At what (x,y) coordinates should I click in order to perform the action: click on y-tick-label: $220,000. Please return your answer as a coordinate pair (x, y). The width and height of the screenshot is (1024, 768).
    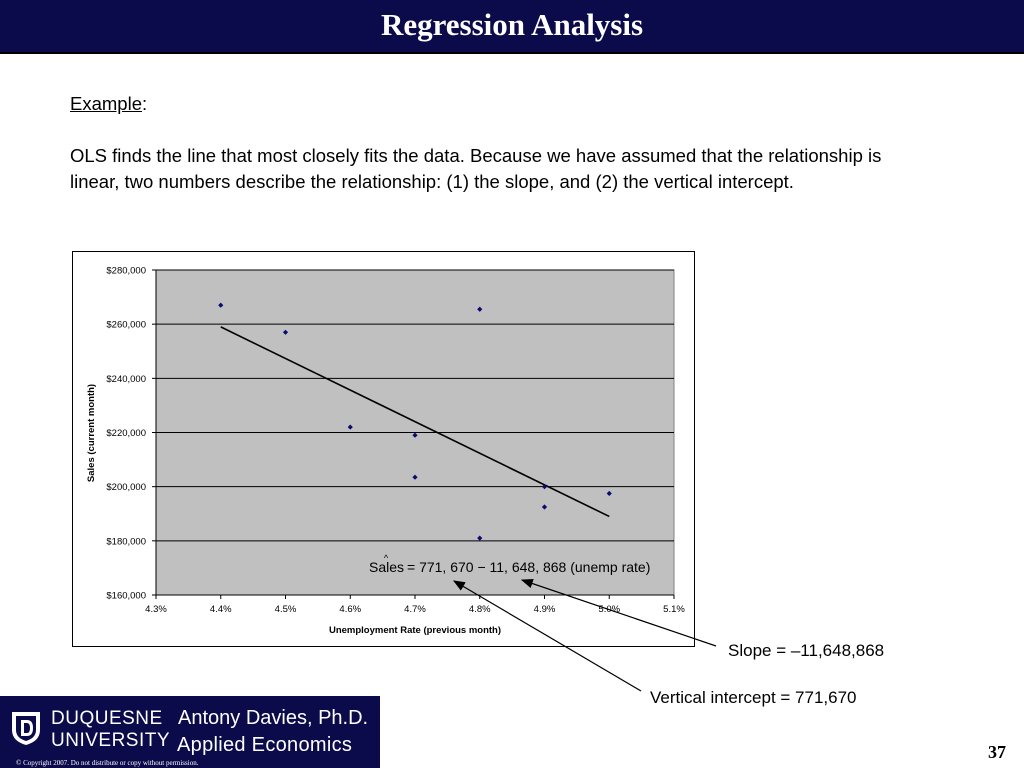
    Looking at the image, I should click on (126, 433).